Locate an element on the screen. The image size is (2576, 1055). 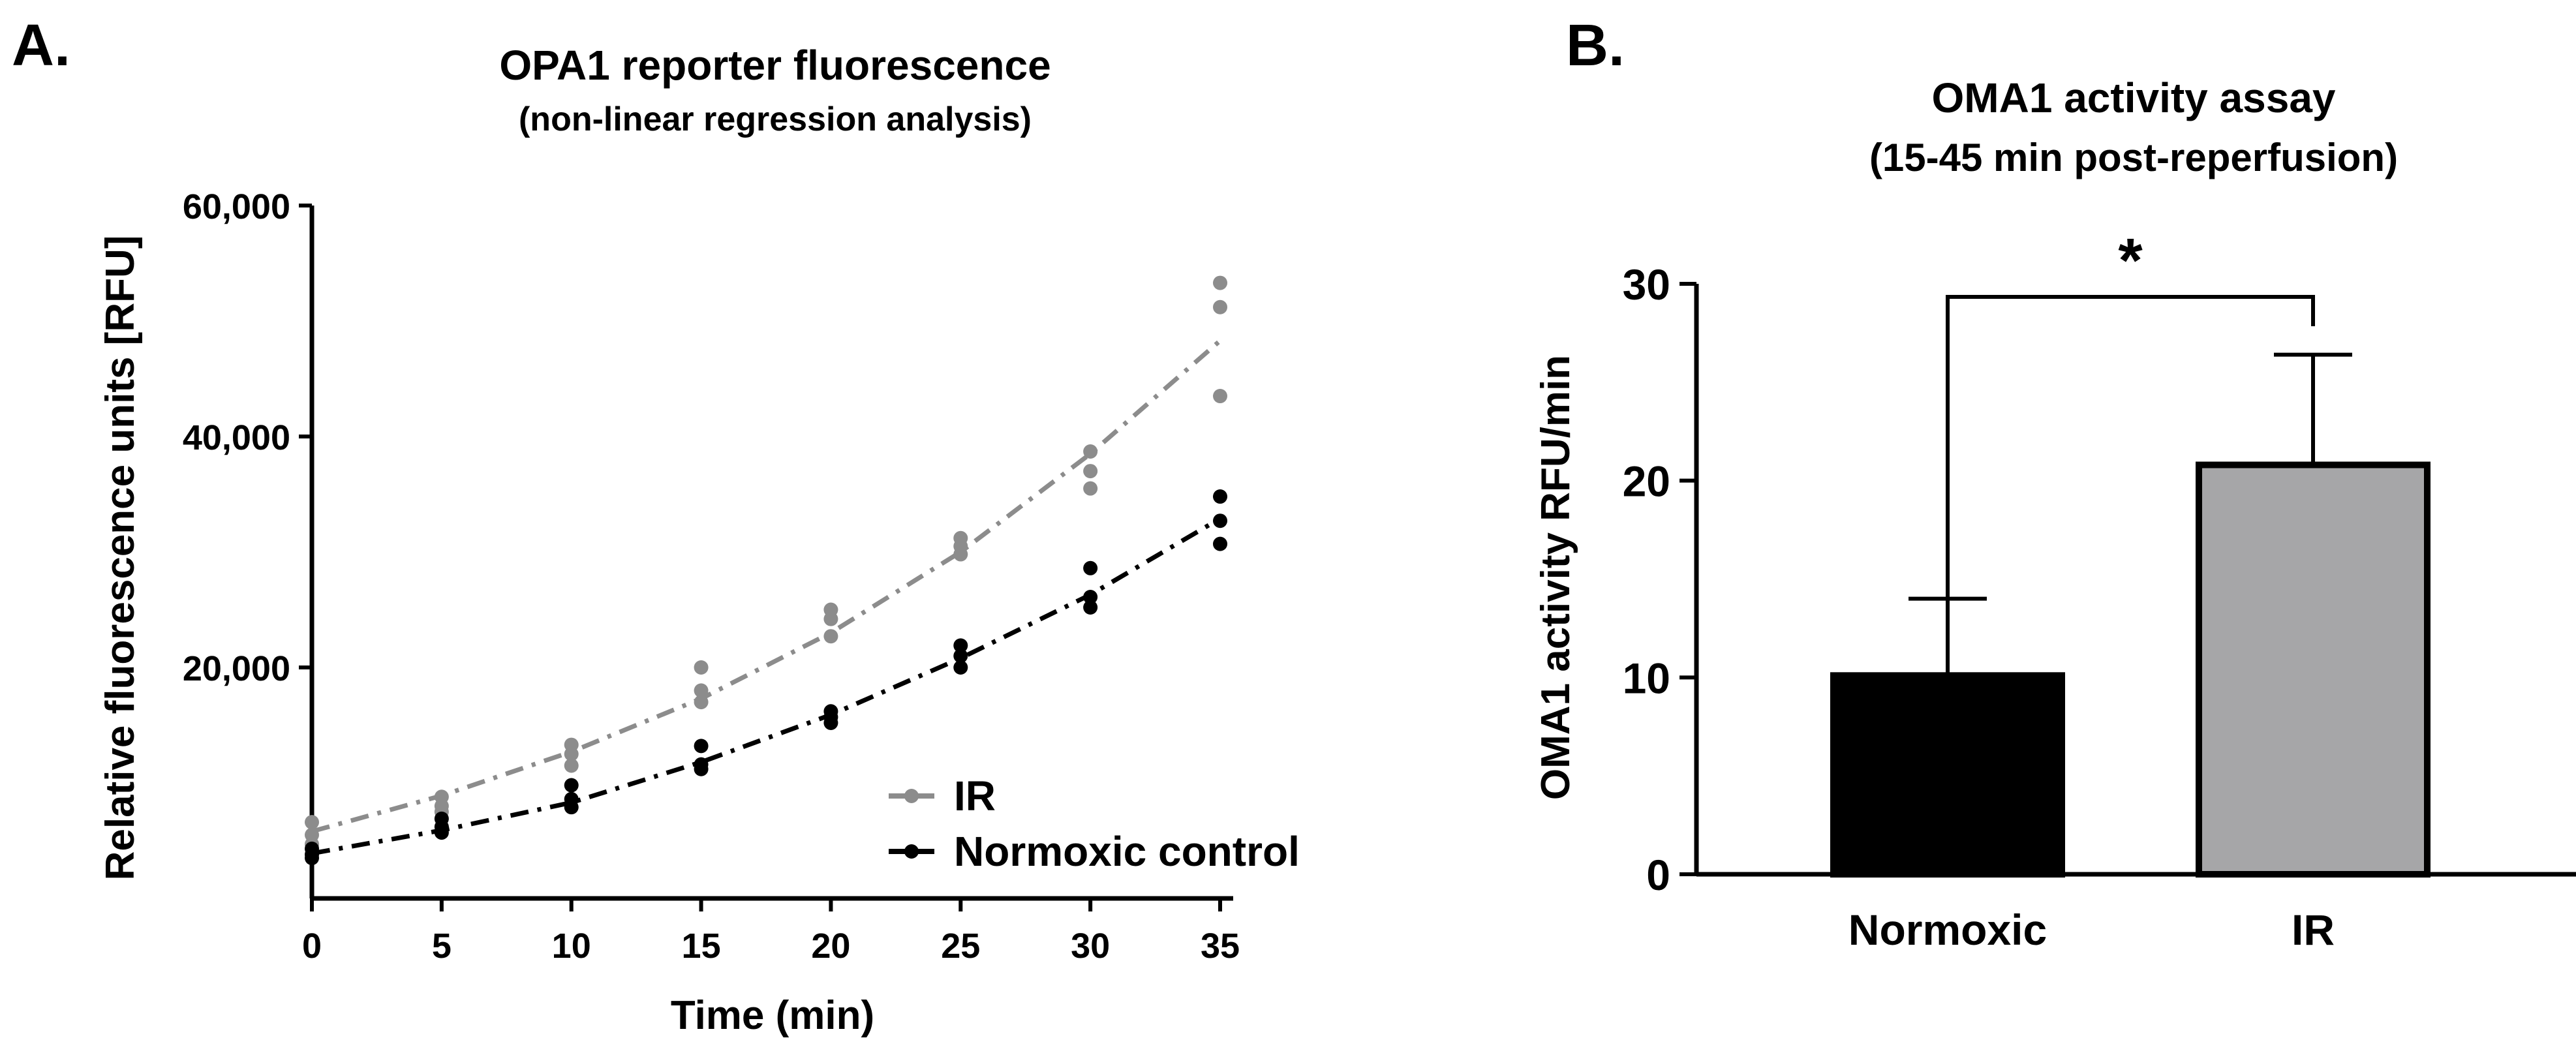
panel-a-x-ticks: 0 5 10 15 20 25 30 35 is located at coordinates (771, 932).